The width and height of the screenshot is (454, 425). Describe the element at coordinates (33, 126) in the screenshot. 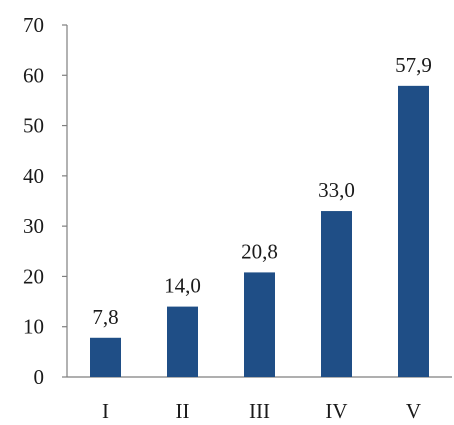

I see `y-tick-label: 50` at that location.